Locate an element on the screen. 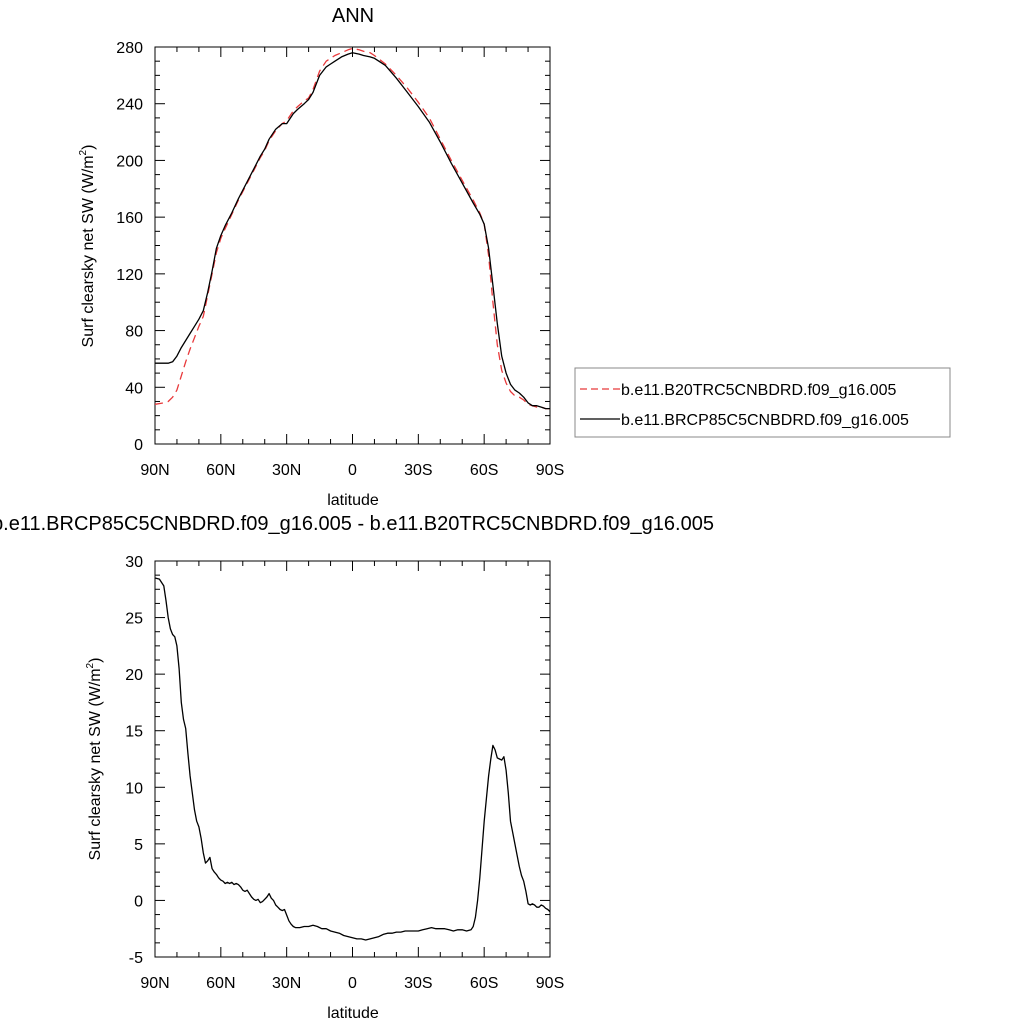 The width and height of the screenshot is (1024, 1024). legend-label-b20trc: b.e11.B20TRC5CNBDRD.f09_g16.005 is located at coordinates (759, 390).